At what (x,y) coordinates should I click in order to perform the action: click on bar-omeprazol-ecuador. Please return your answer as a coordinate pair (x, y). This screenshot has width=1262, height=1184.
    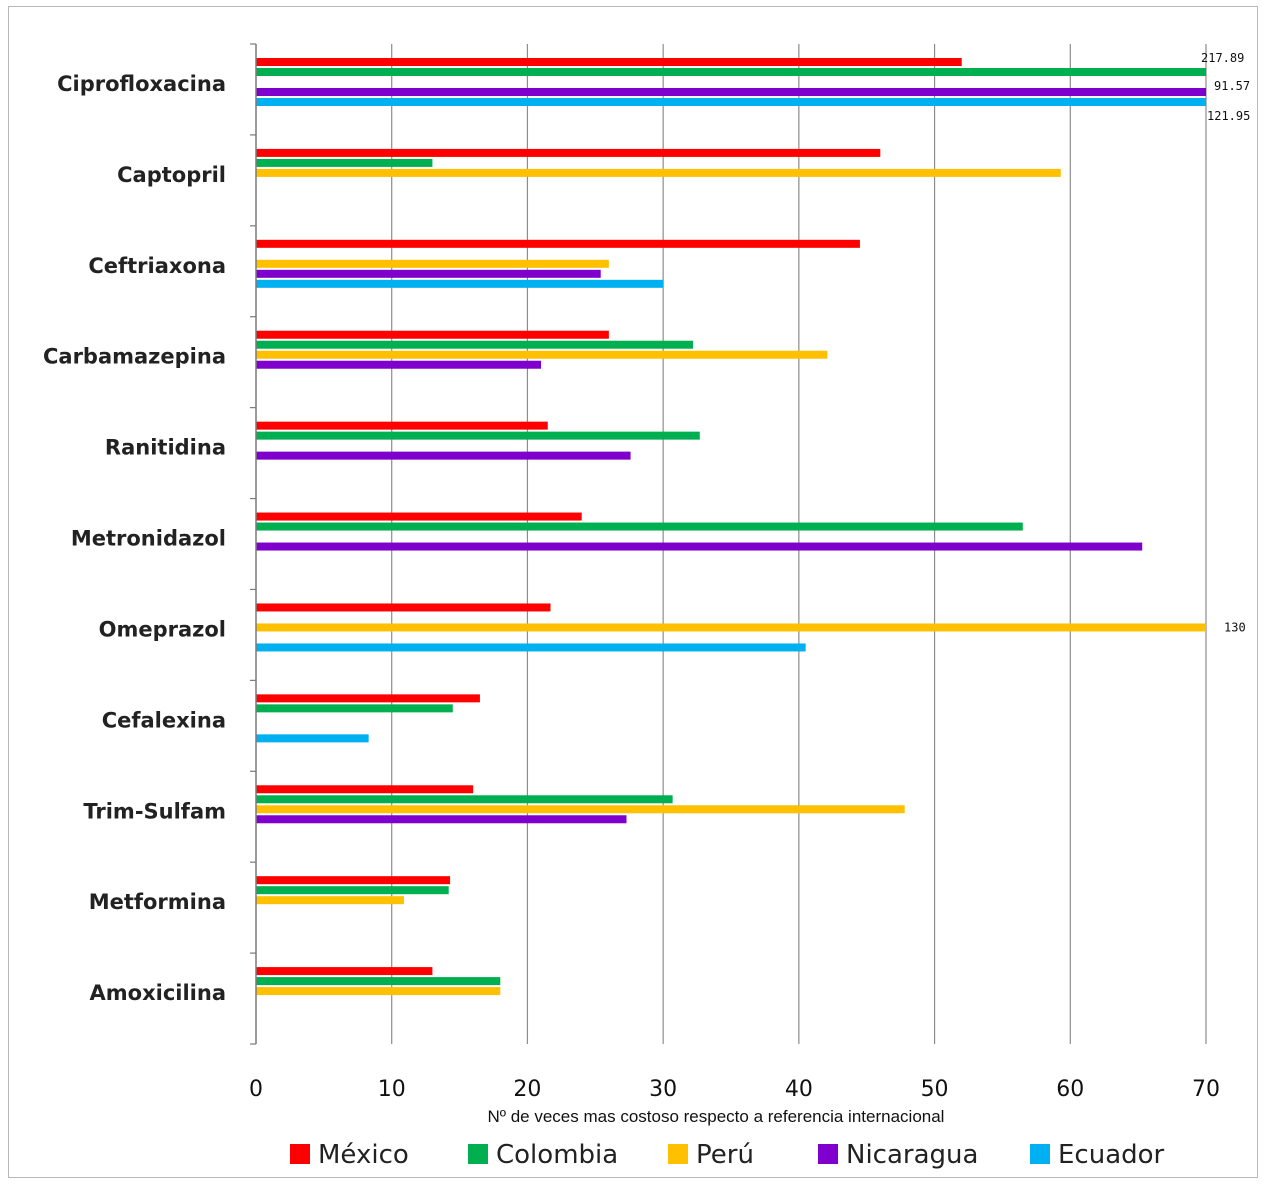
    Looking at the image, I should click on (531, 647).